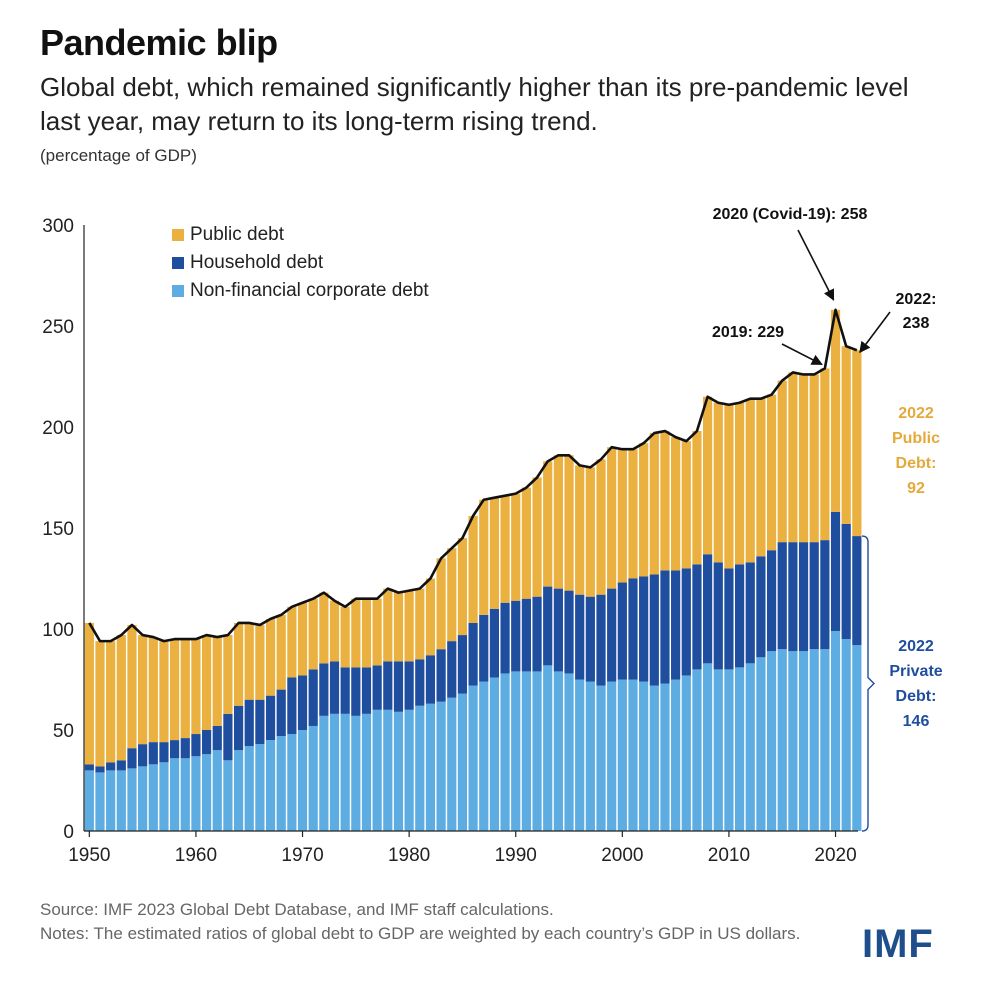  Describe the element at coordinates (58, 327) in the screenshot. I see `y-tick-label: 250` at that location.